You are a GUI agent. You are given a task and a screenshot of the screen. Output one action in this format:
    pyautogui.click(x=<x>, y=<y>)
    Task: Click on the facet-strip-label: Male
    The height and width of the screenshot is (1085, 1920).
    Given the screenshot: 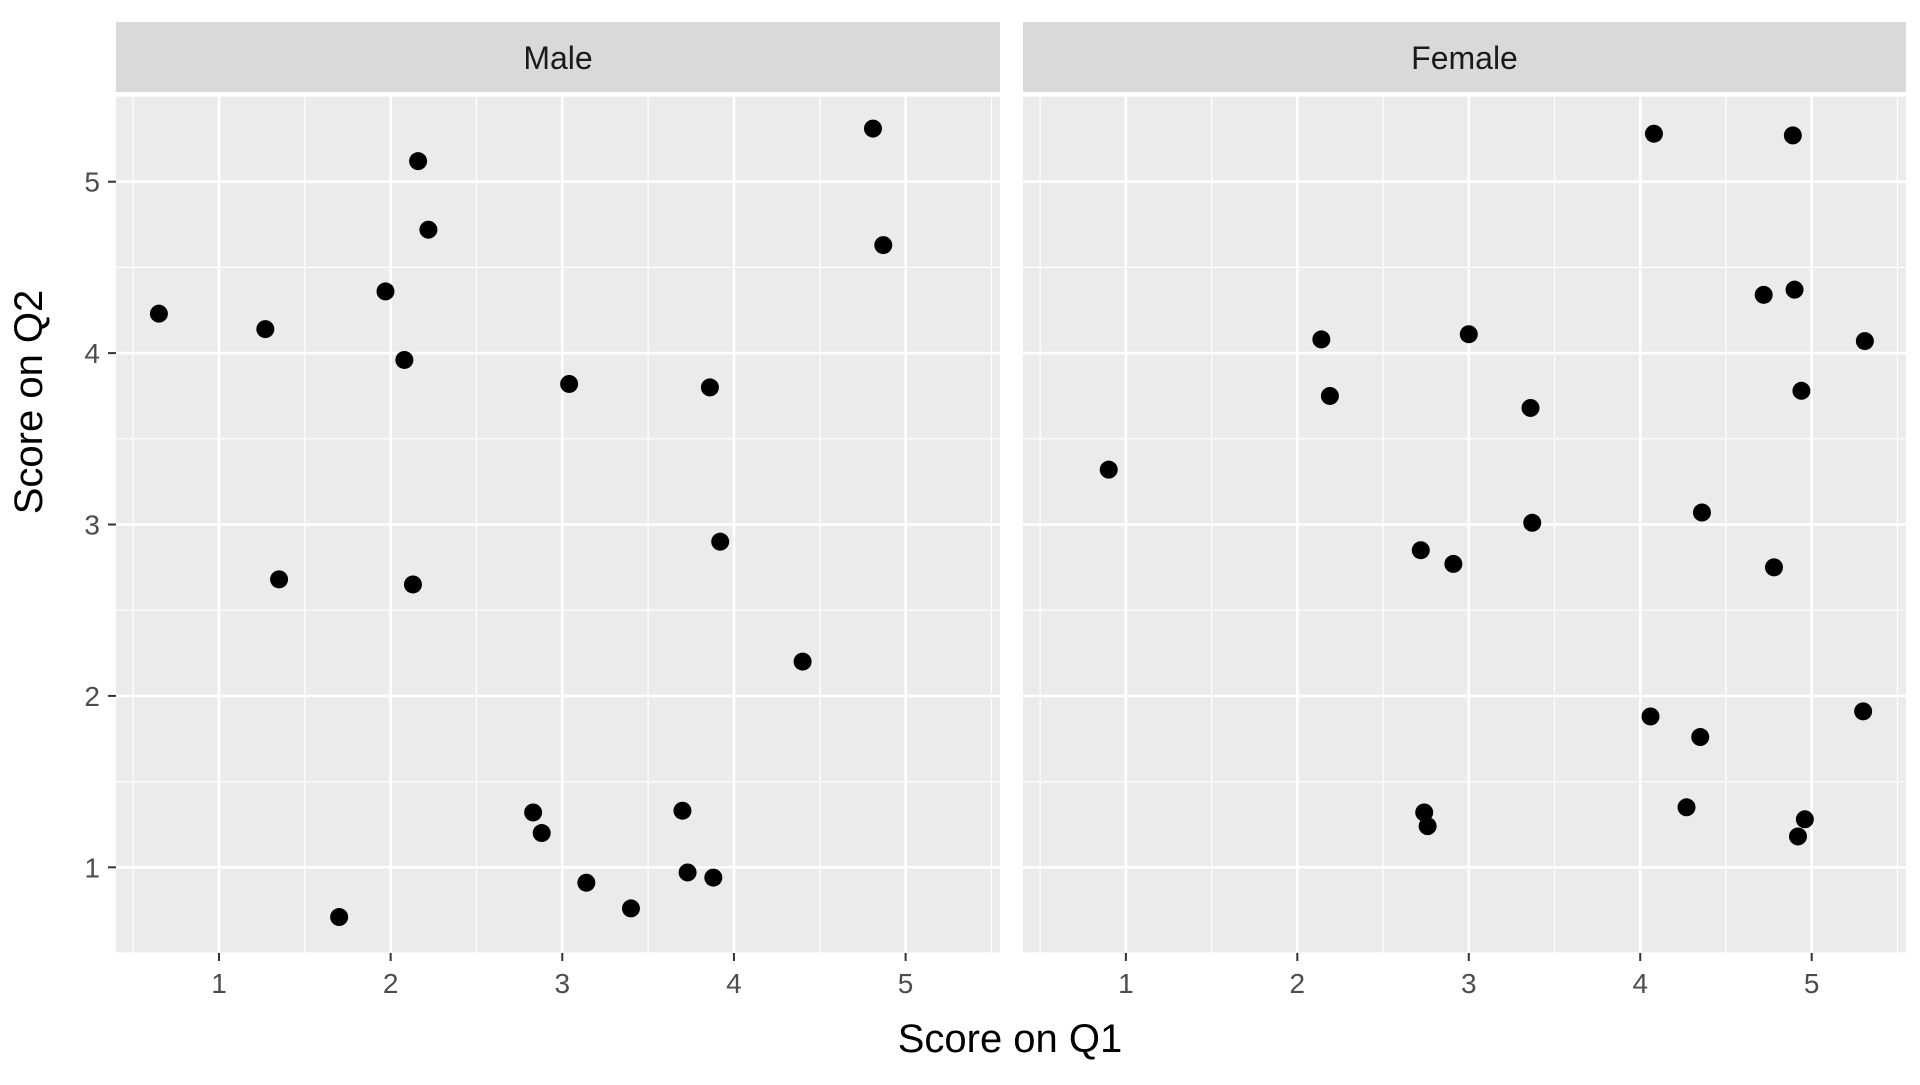 What is the action you would take?
    pyautogui.click(x=557, y=58)
    